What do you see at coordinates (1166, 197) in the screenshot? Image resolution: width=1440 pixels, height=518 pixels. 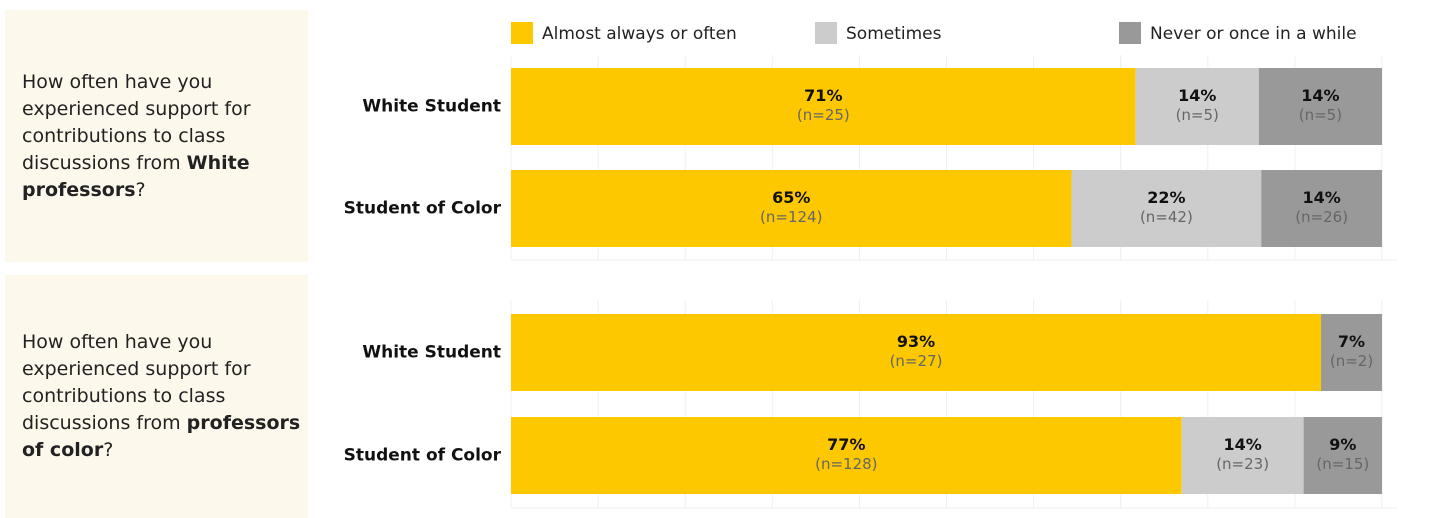 I see `value-label: 22%` at bounding box center [1166, 197].